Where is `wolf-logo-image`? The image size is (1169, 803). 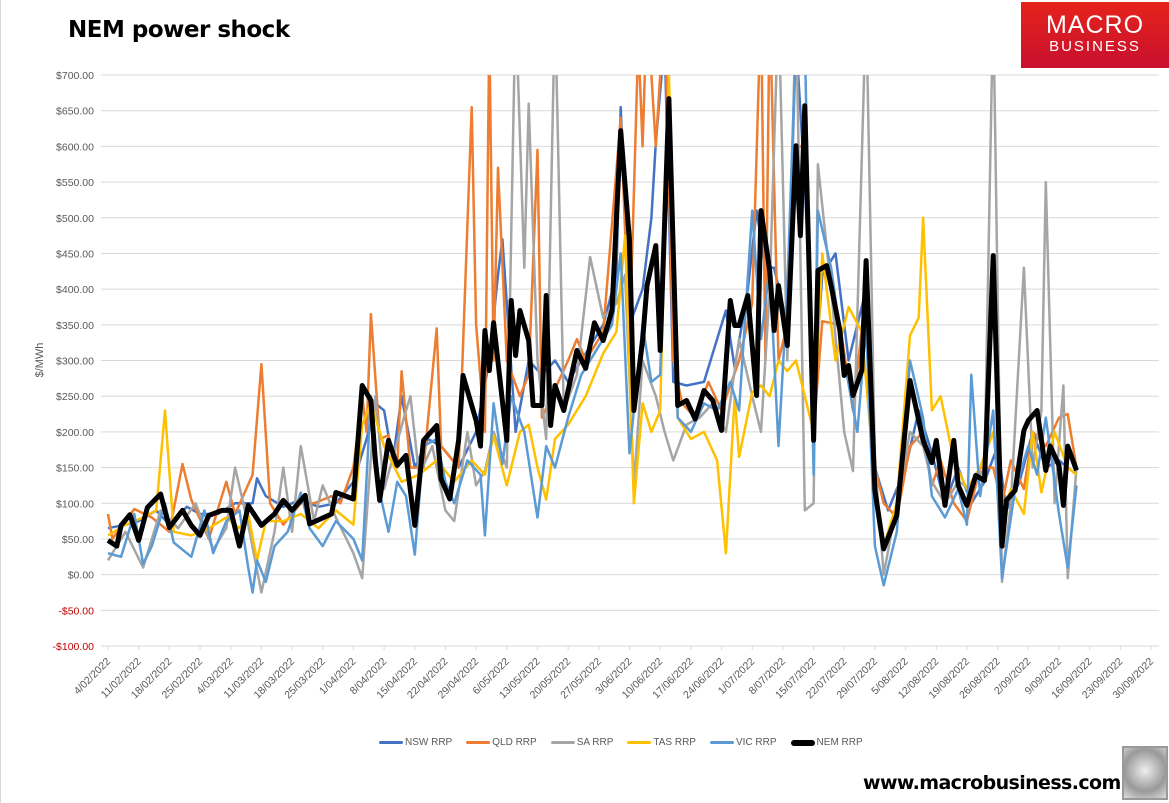 wolf-logo-image is located at coordinates (1145, 773).